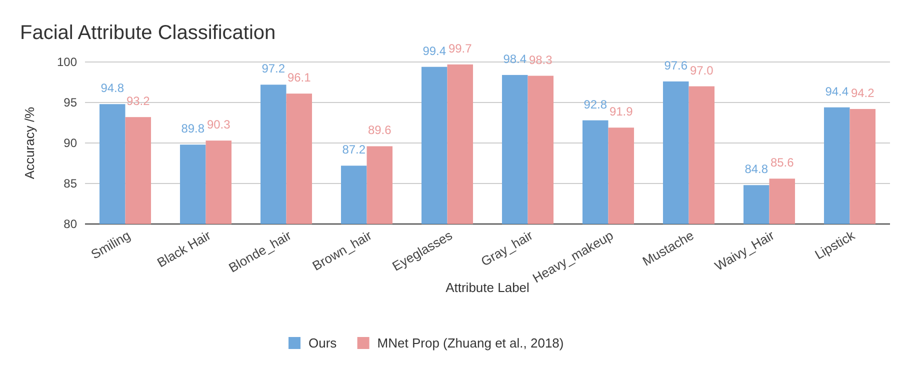 This screenshot has width=909, height=371. Describe the element at coordinates (323, 343) in the screenshot. I see `legend-label: Ours` at that location.